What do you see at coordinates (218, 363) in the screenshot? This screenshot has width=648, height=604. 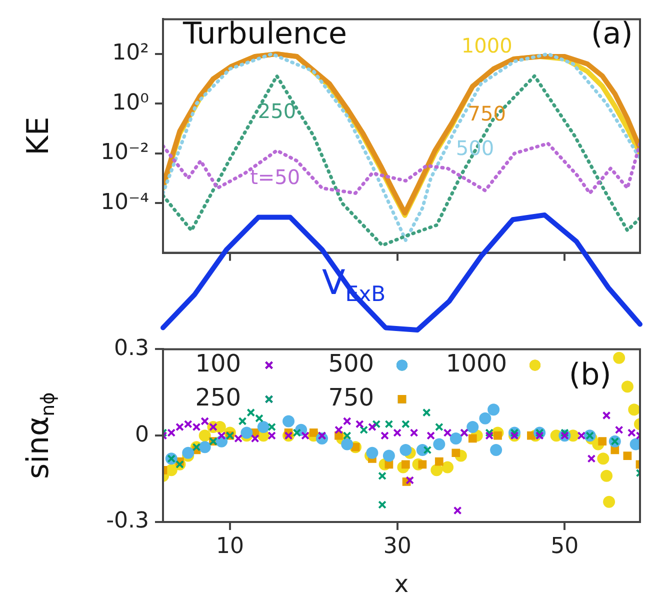 I see `legend-label: 100` at bounding box center [218, 363].